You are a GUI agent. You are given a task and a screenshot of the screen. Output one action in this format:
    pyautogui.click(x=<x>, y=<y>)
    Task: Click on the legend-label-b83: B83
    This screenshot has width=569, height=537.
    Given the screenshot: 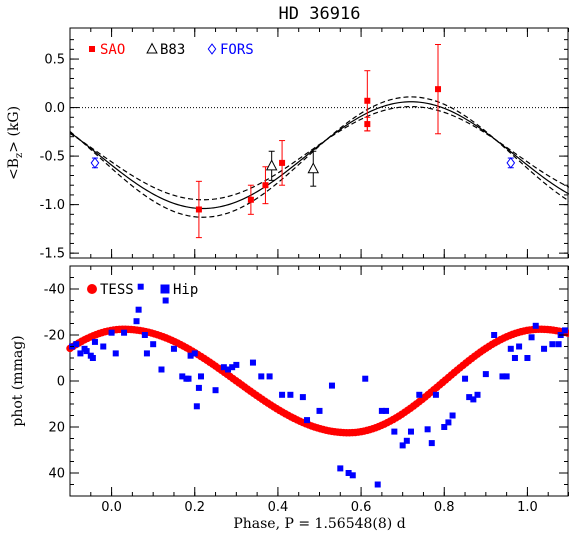 What is the action you would take?
    pyautogui.click(x=172, y=50)
    